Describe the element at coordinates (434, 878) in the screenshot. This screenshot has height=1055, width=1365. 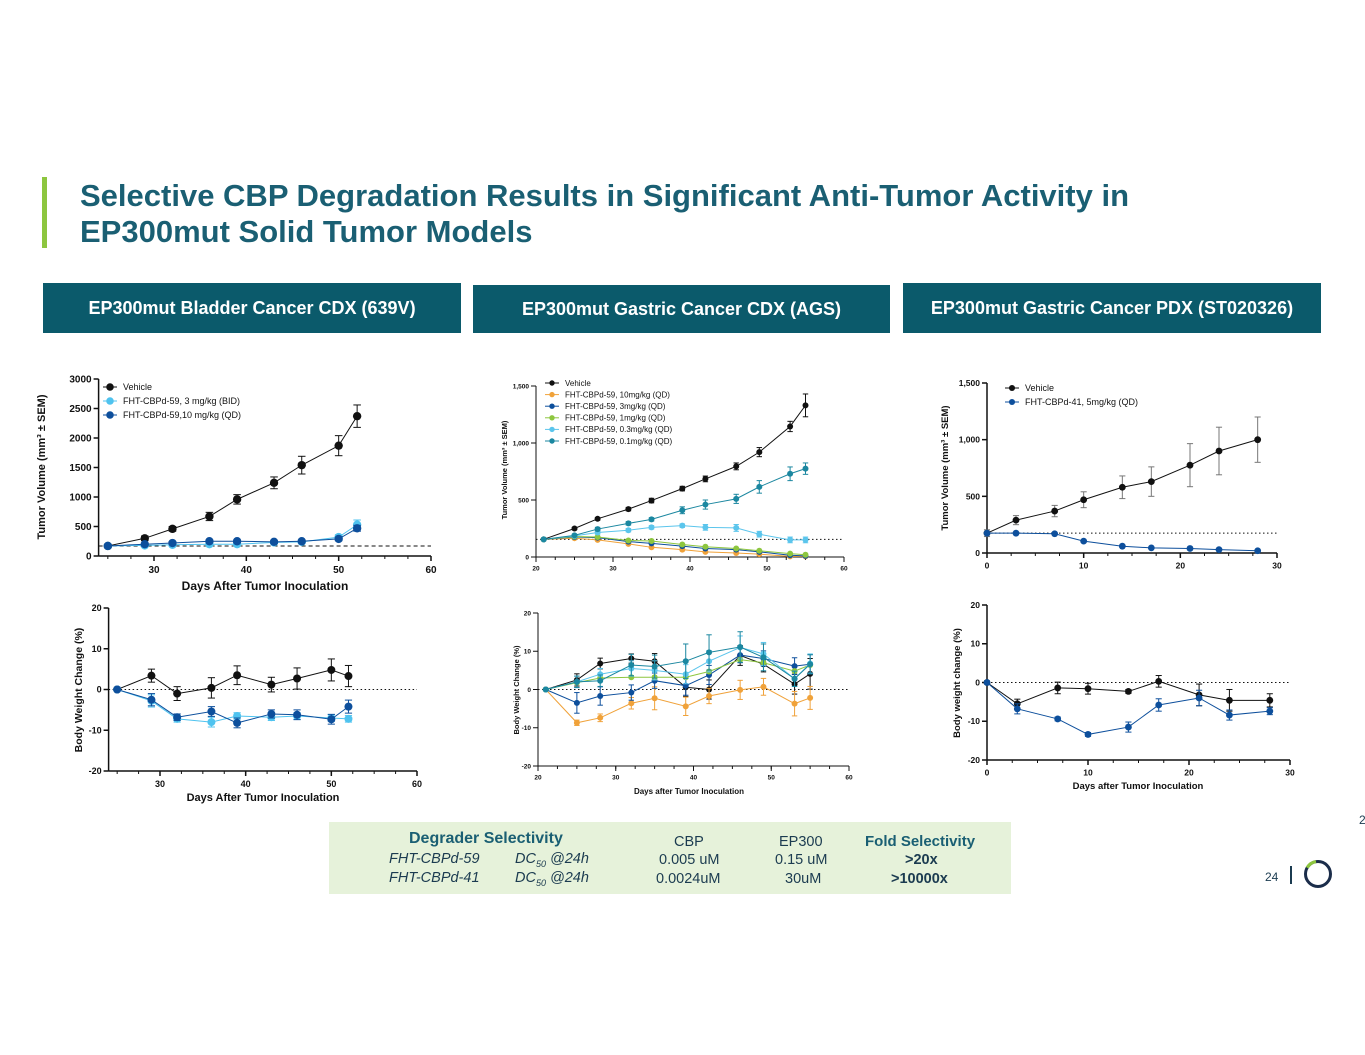
I see `compound-name: FHT-CBPd-41` at that location.